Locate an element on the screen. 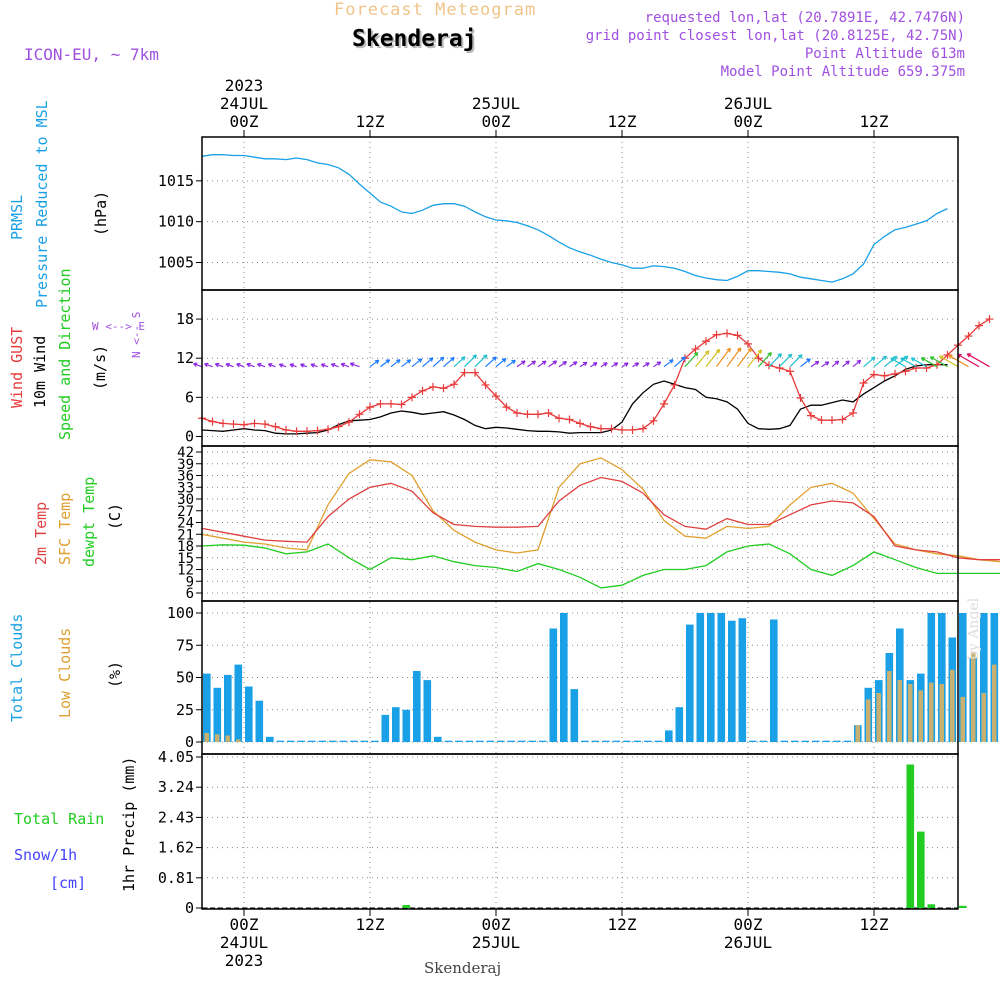 The image size is (1000, 1000). rain-bar is located at coordinates (910, 836).